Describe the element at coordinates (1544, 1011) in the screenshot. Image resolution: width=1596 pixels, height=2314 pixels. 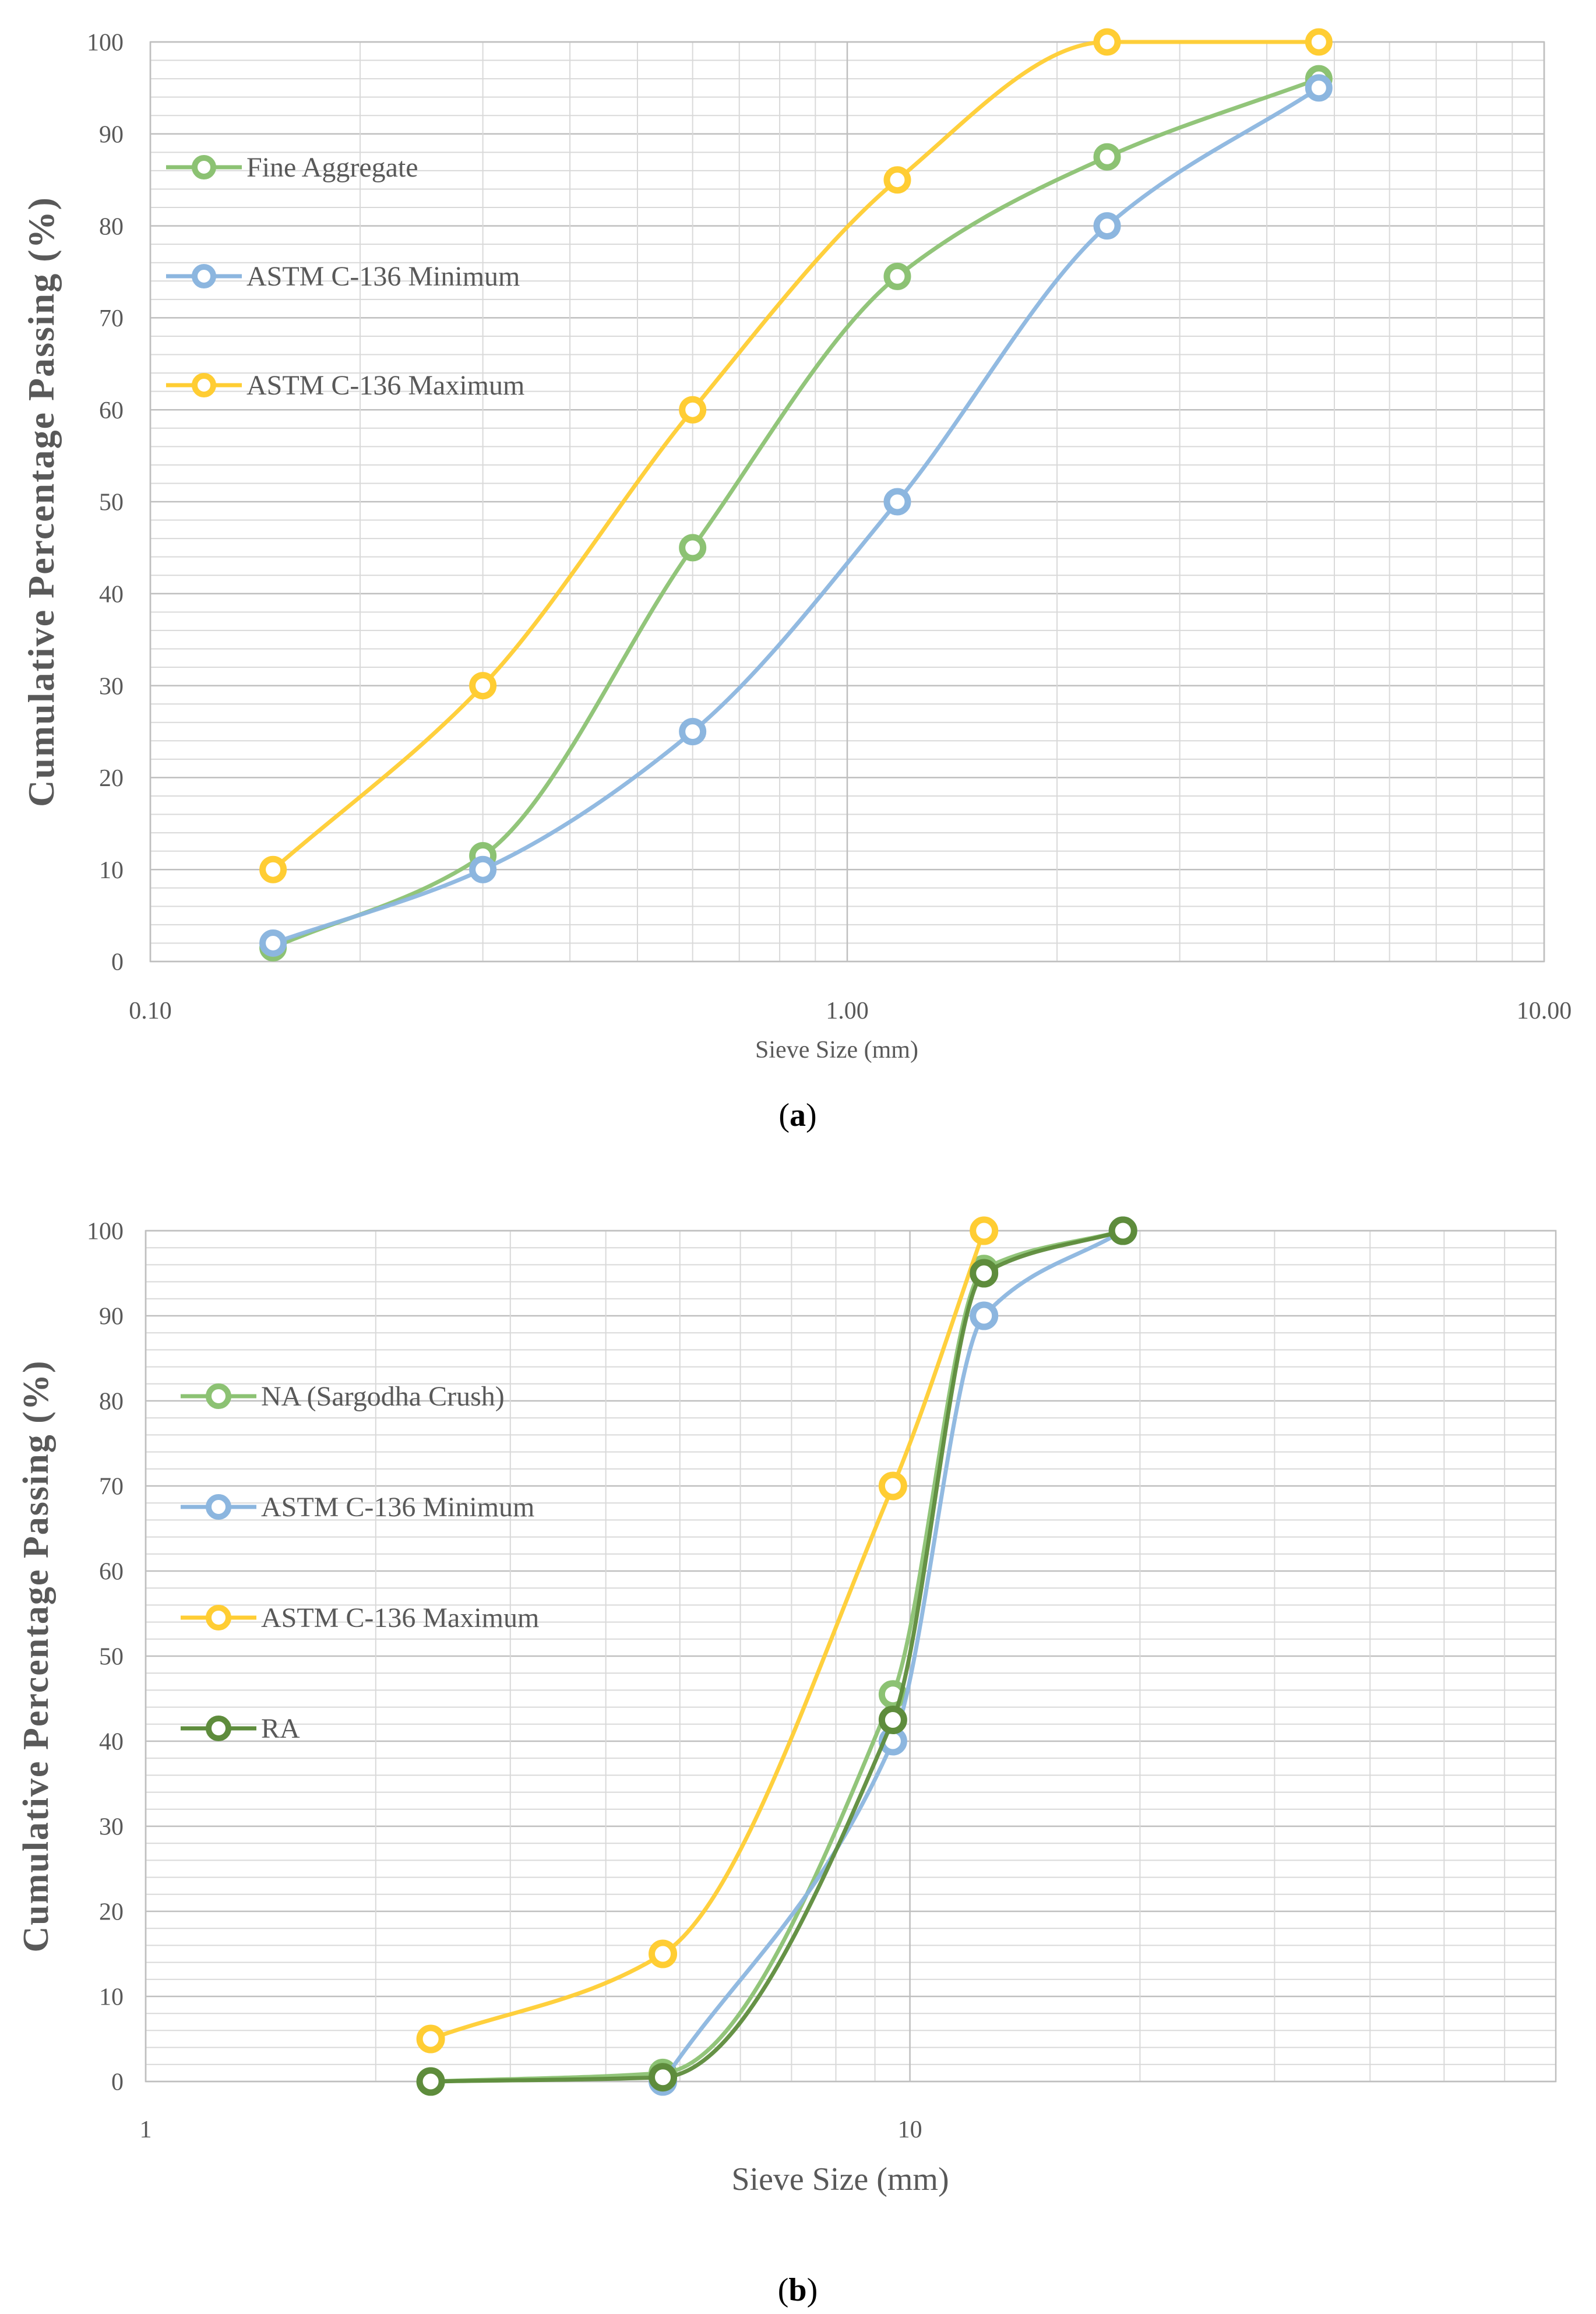
I see `x-tick-label: 10.00` at that location.